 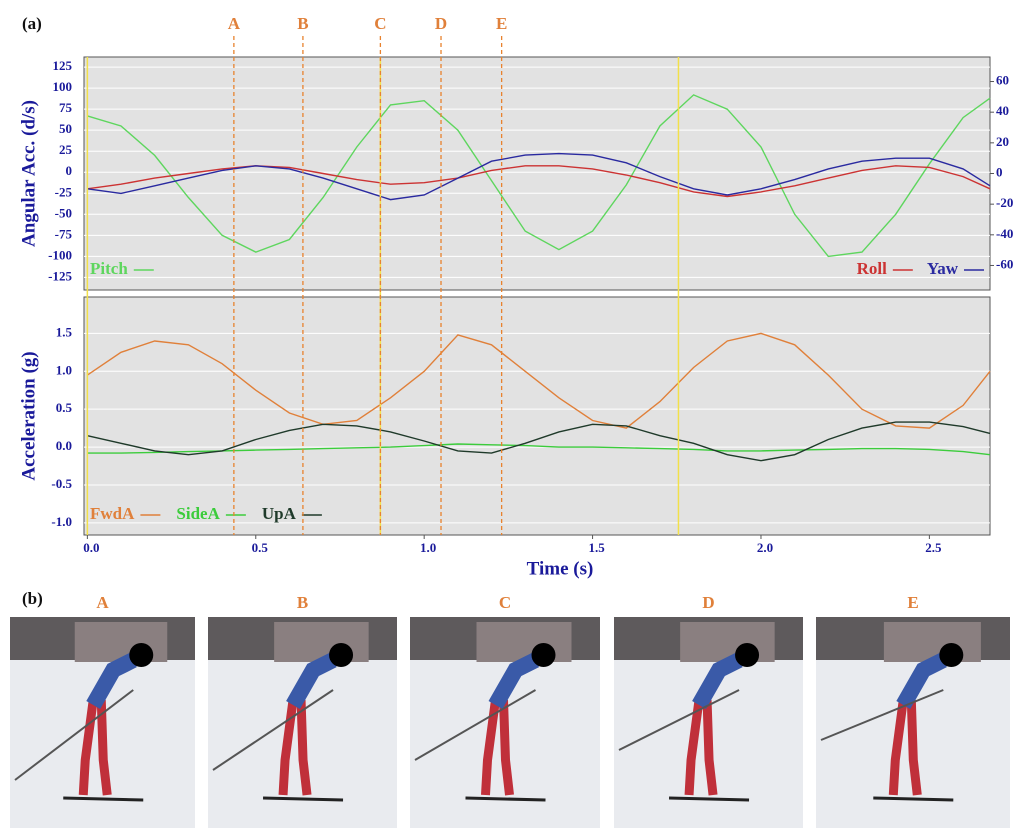 What do you see at coordinates (28, 415) in the screenshot?
I see `y-axis-label: Acceleration (g)` at bounding box center [28, 415].